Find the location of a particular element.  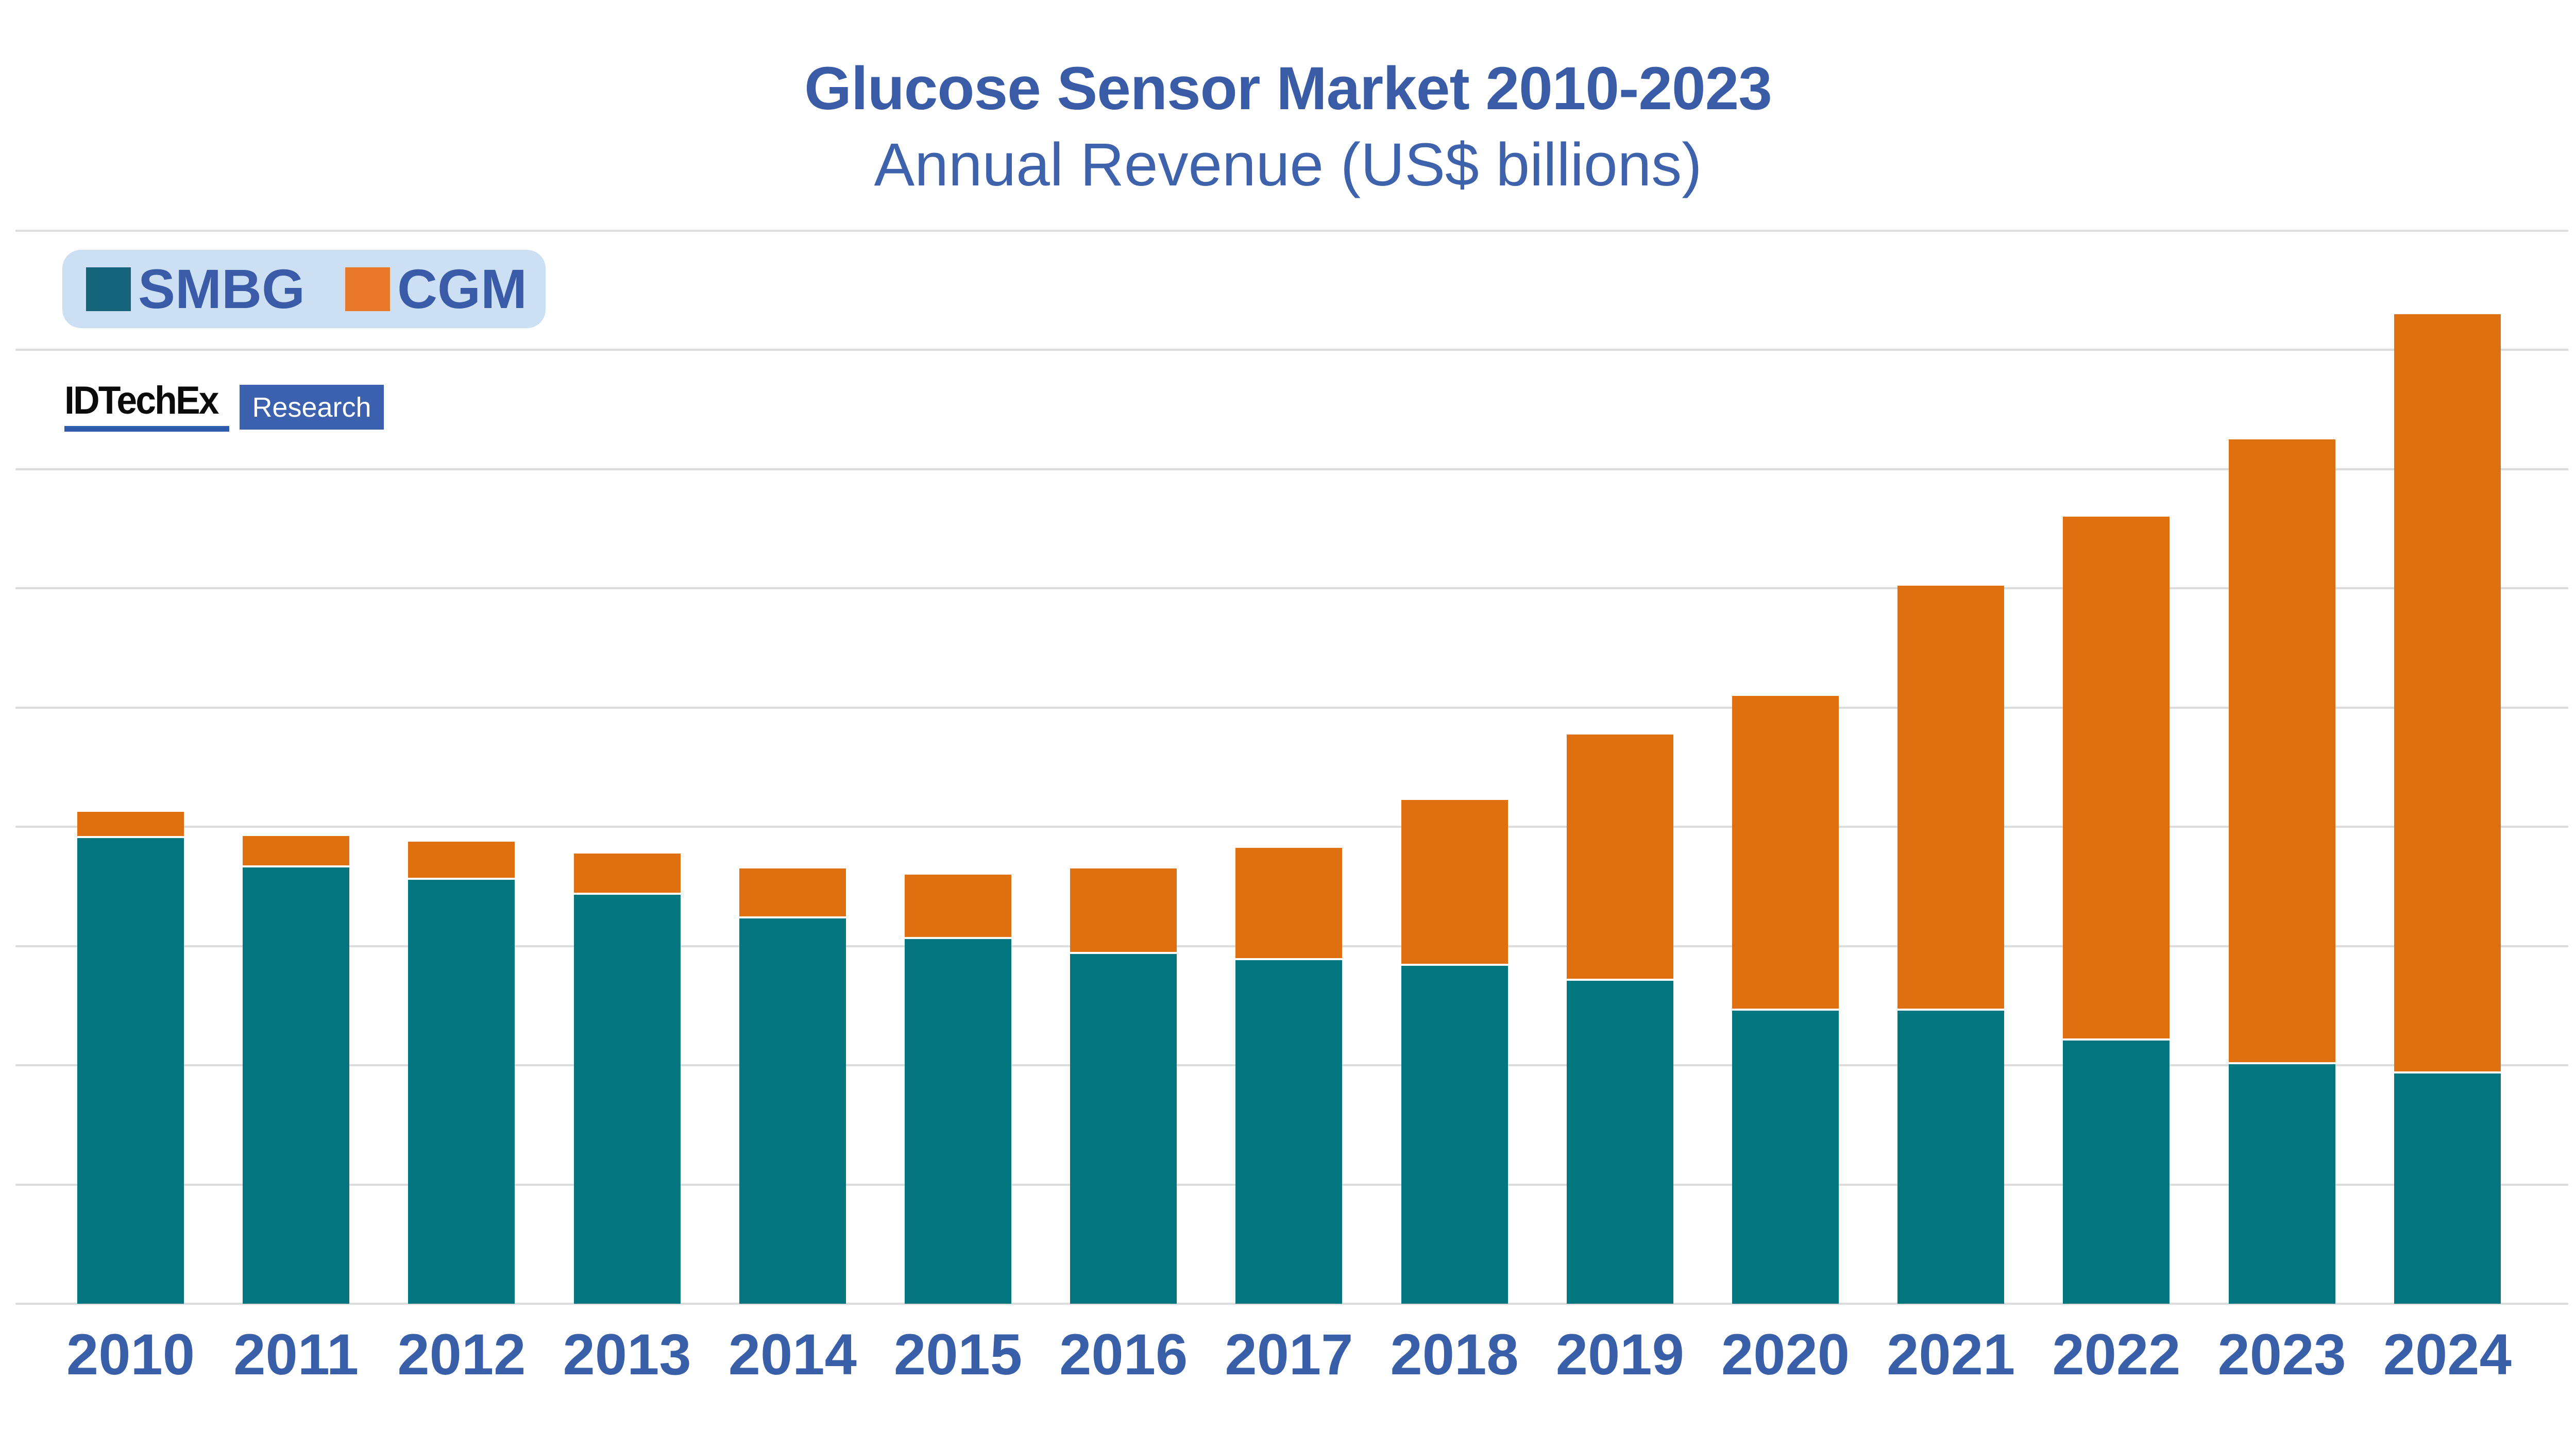

x-axis-label-2022: 2022 is located at coordinates (2116, 1354).